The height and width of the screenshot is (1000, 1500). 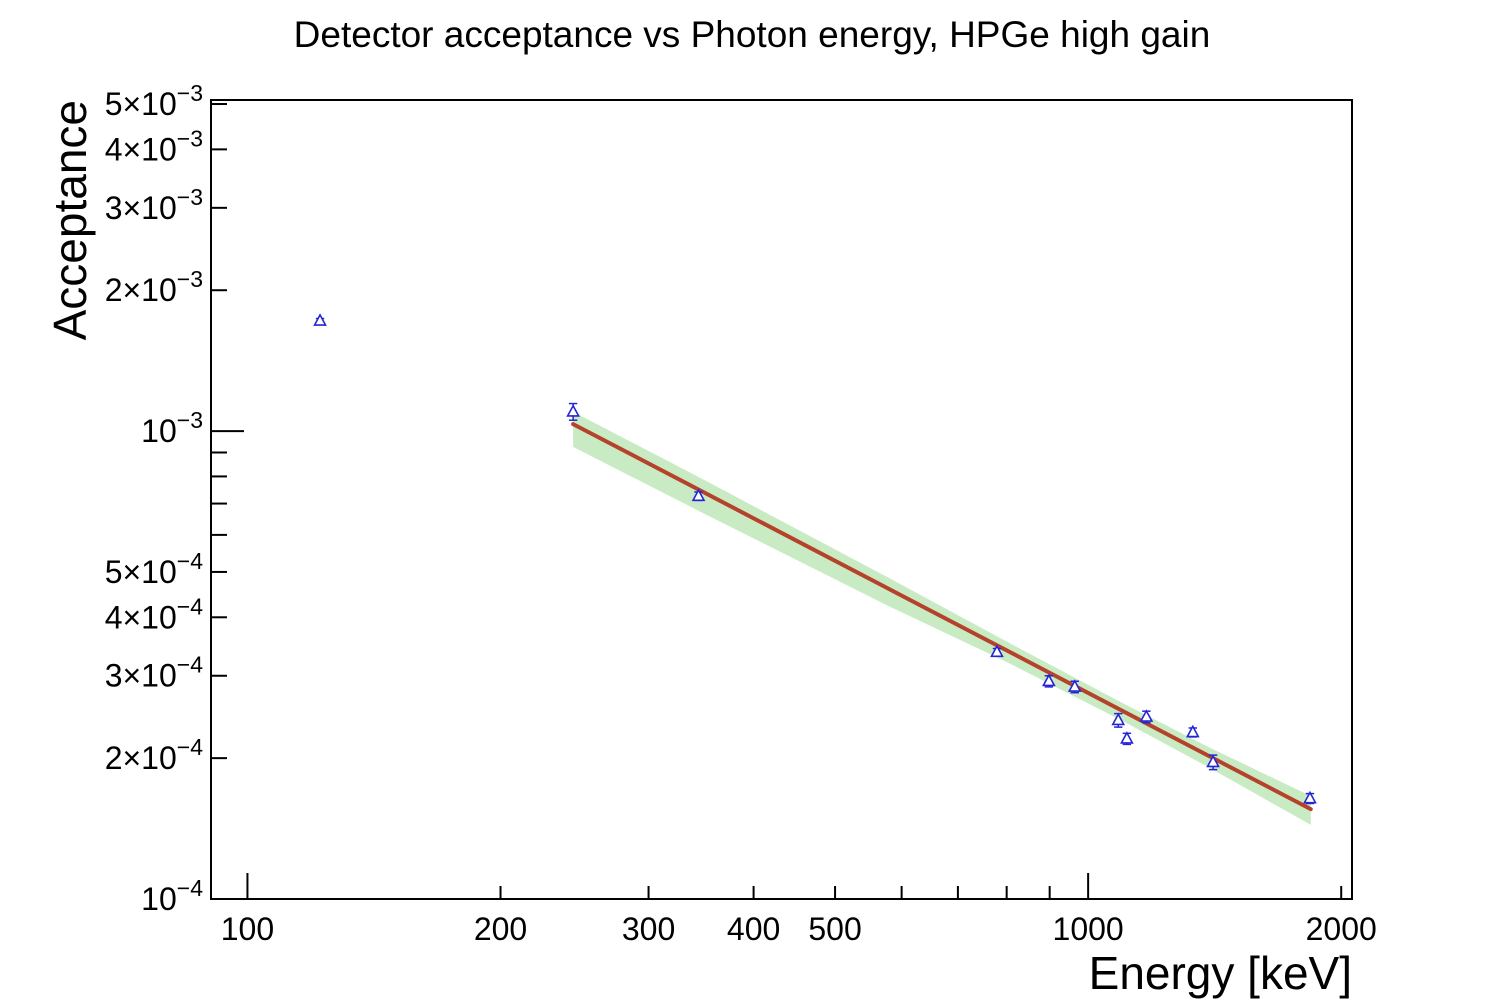 I want to click on x-tick-label: 300, so click(x=648, y=929).